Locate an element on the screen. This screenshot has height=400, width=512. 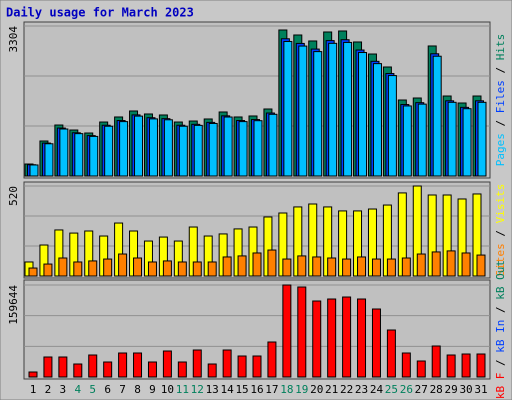
x-tick-label: 12 is located at coordinates (197, 389).